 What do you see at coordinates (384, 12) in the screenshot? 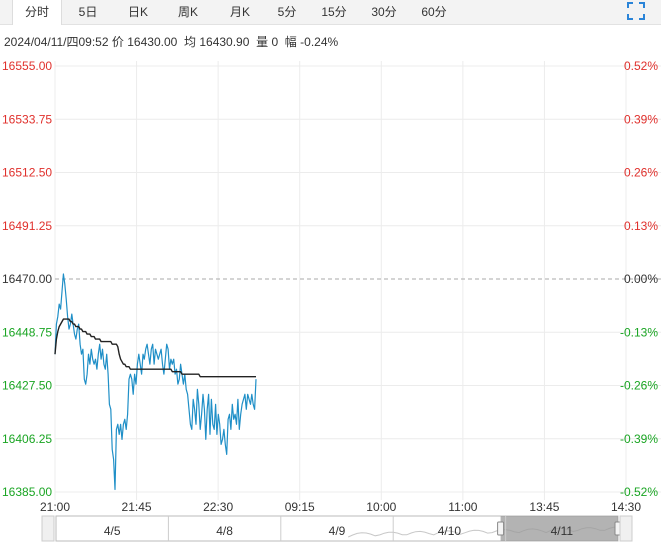
I see `tab-7: 30分` at bounding box center [384, 12].